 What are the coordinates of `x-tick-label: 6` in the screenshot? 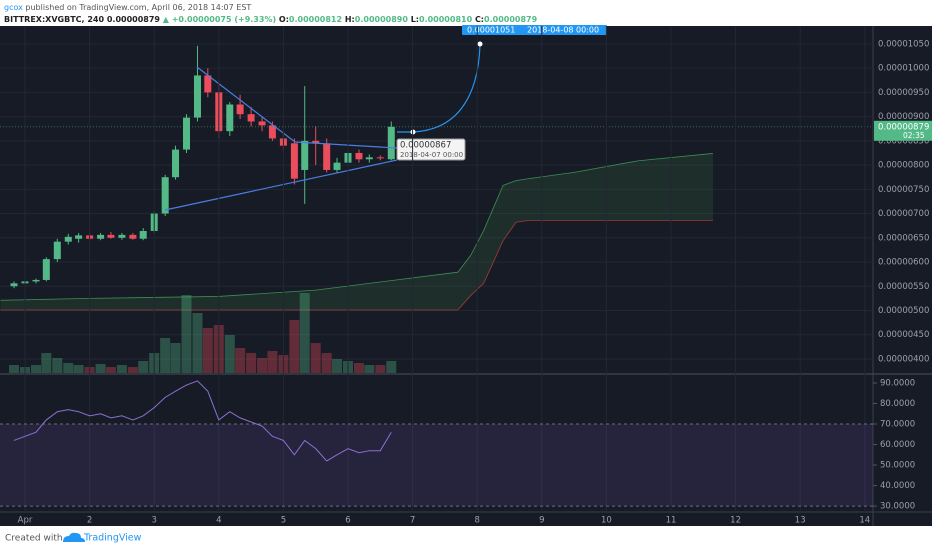 It's located at (347, 521).